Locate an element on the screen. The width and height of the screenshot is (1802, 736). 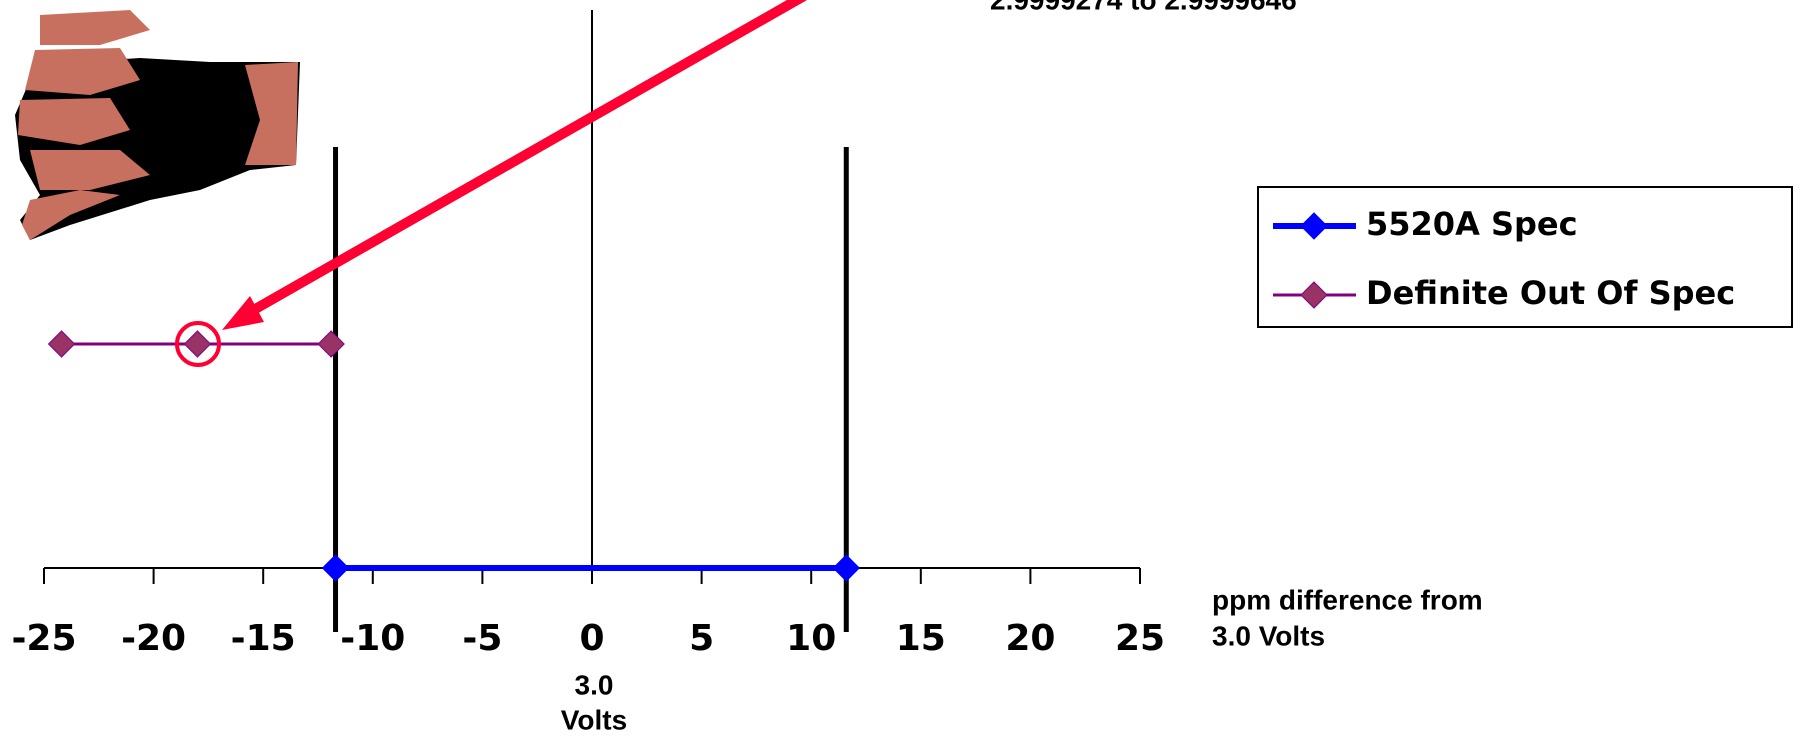
x-axis-label: ppm difference from is located at coordinates (1347, 599).